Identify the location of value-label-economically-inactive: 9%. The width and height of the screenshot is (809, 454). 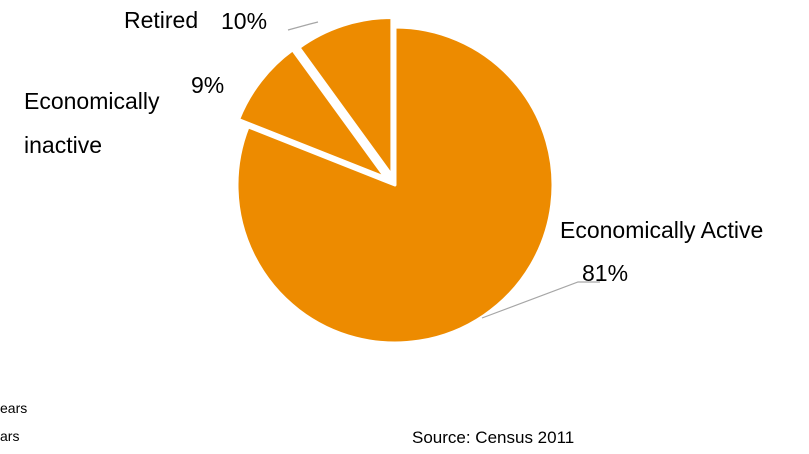
(207, 85).